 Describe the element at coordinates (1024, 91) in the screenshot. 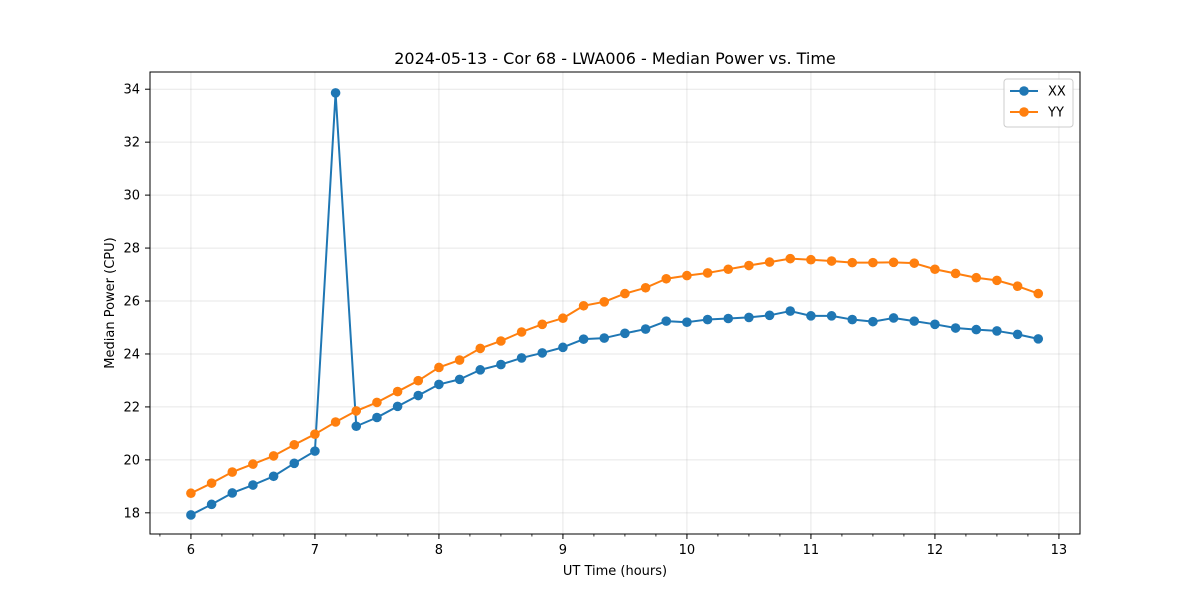

I see `legend-marker-xx` at that location.